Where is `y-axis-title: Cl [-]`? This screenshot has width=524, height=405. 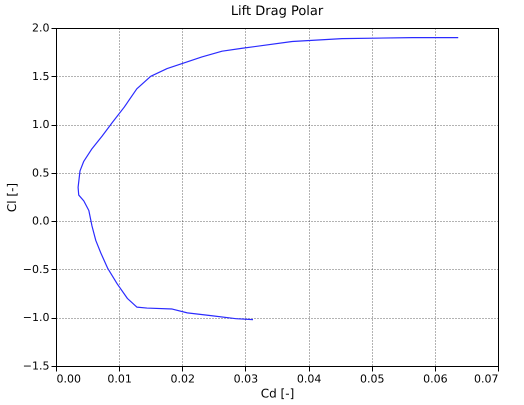 y-axis-title: Cl [-] is located at coordinates (11, 197).